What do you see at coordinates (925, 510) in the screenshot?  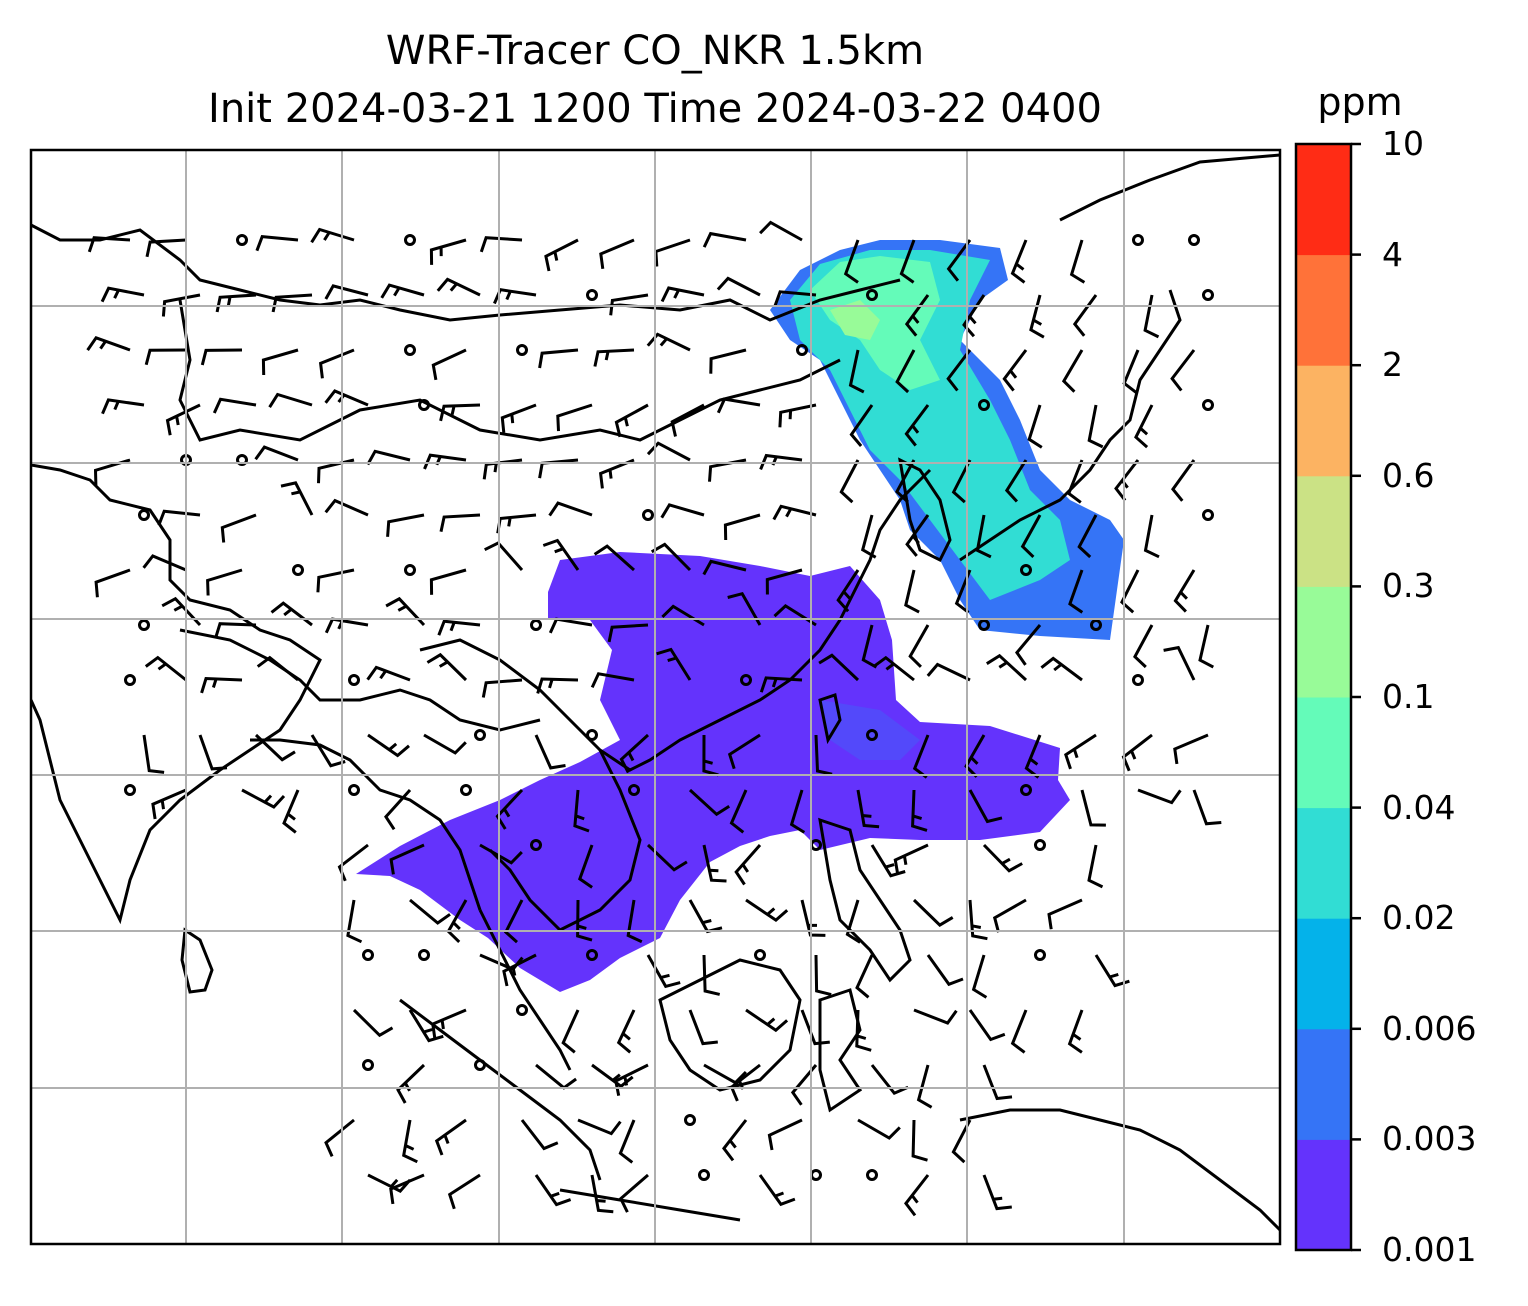 I see `coastline-korea` at bounding box center [925, 510].